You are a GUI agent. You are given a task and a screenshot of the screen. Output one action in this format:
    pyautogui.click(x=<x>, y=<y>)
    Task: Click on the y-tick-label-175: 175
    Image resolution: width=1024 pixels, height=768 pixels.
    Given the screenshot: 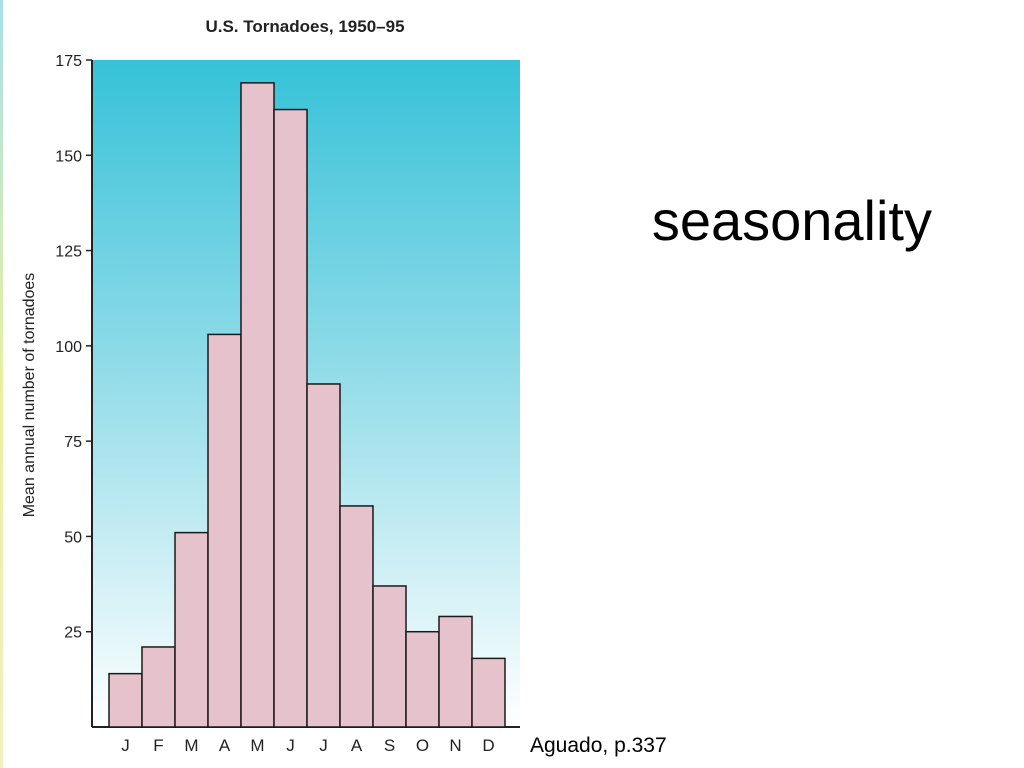 What is the action you would take?
    pyautogui.click(x=68, y=61)
    